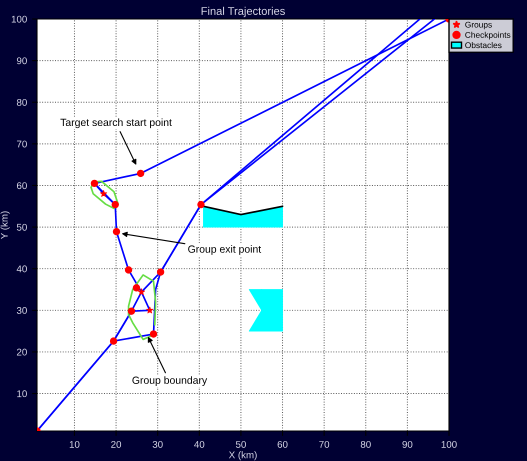 This screenshot has height=461, width=527. Describe the element at coordinates (75, 444) in the screenshot. I see `x-tick-label: 10` at that location.